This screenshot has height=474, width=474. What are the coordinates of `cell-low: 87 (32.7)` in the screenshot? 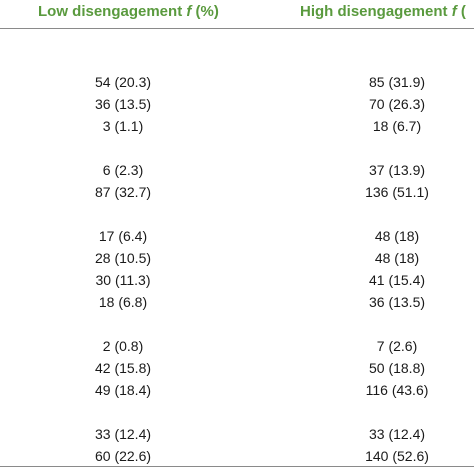 It's located at (123, 192).